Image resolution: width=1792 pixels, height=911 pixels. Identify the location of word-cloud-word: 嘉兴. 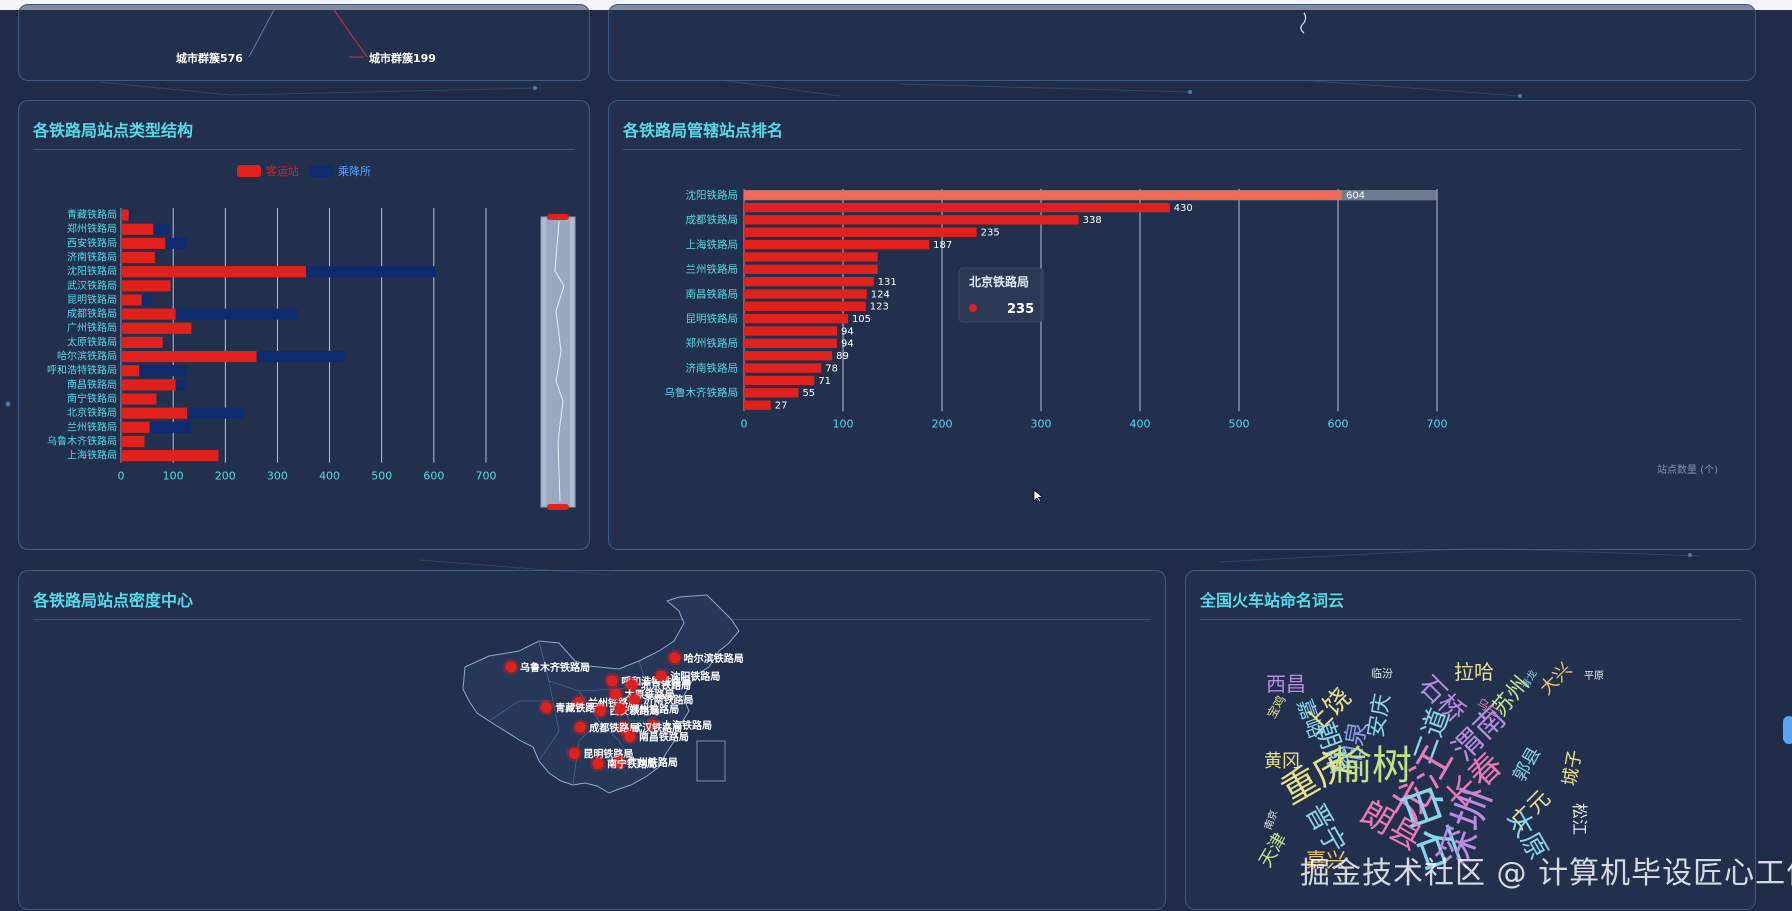
(1326, 860).